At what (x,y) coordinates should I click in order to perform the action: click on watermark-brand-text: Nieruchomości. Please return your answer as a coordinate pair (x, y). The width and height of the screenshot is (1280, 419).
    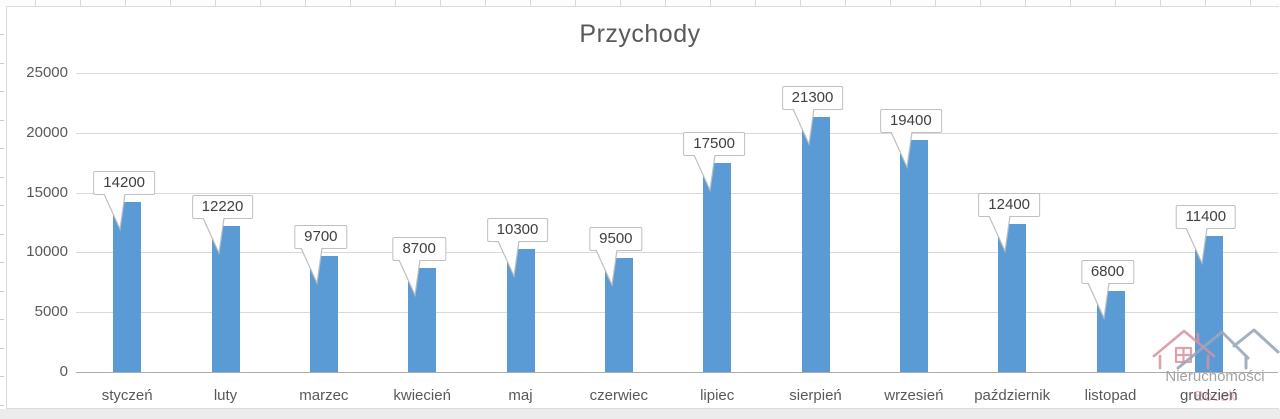
    Looking at the image, I should click on (1215, 376).